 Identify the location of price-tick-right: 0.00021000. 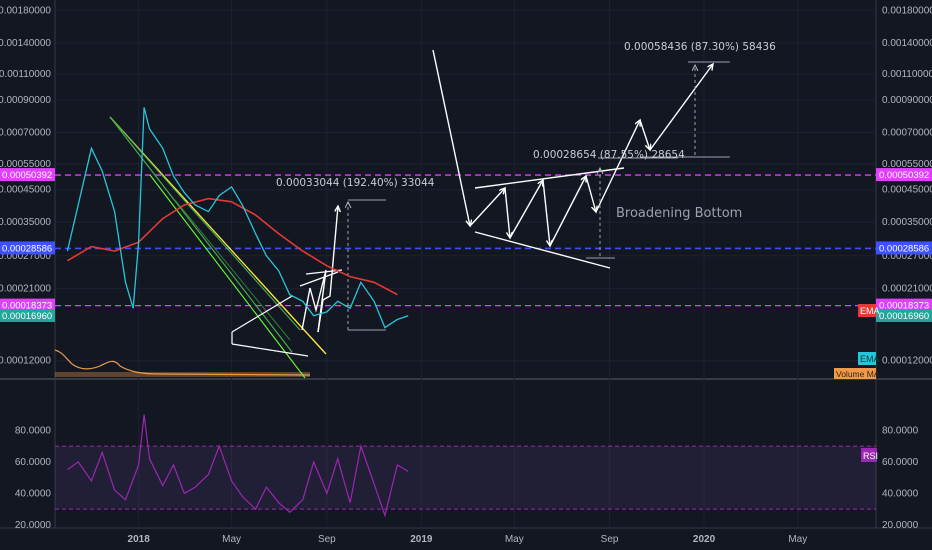
(907, 288).